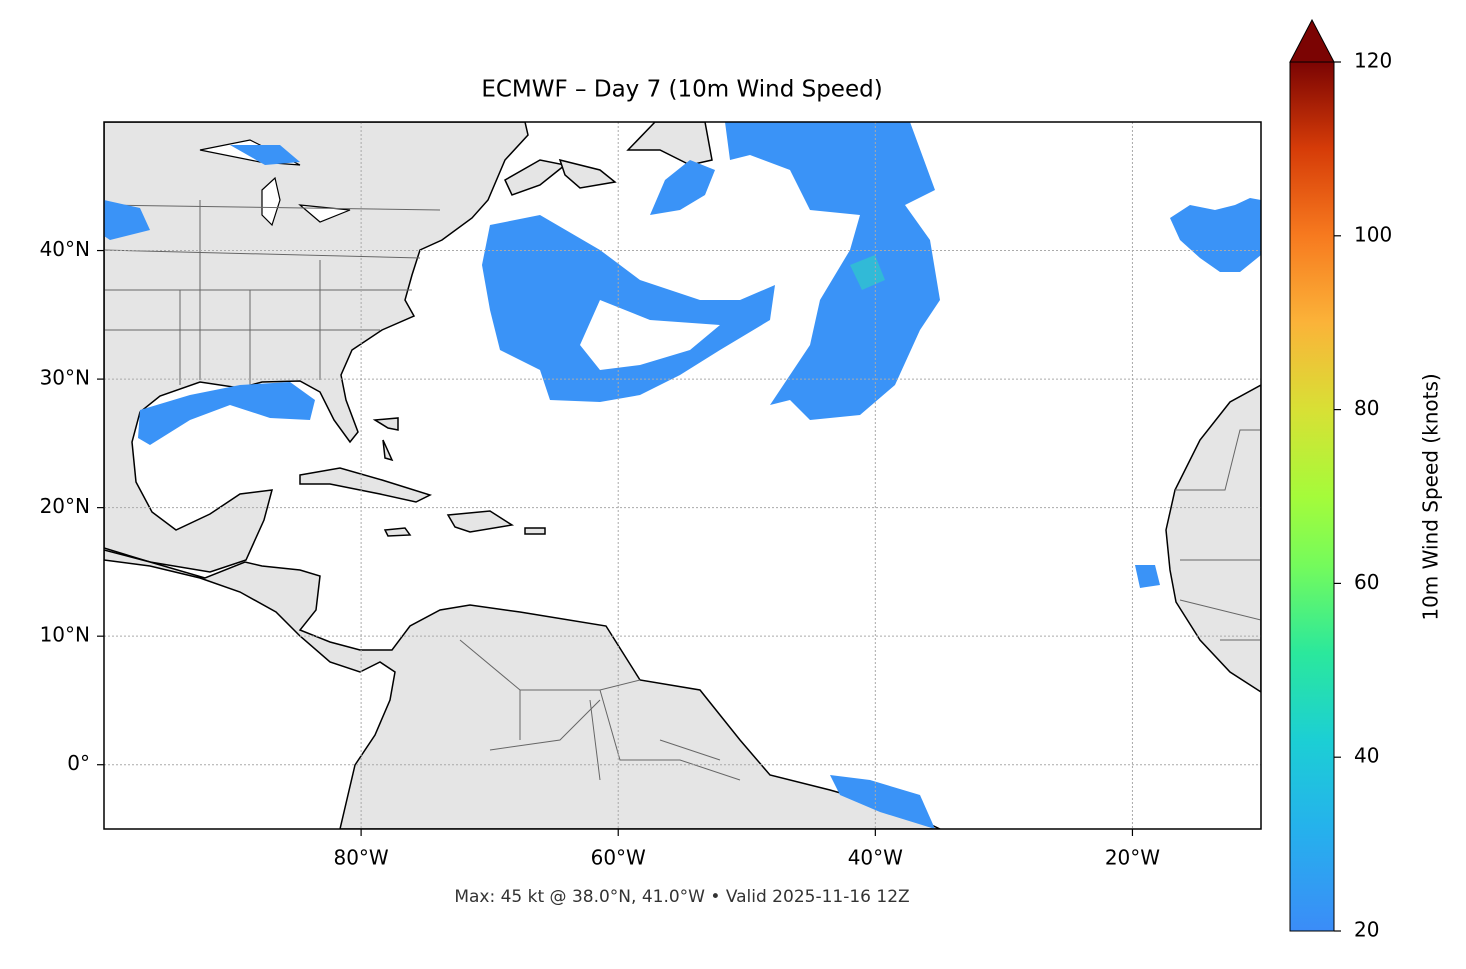 This screenshot has height=969, width=1466. What do you see at coordinates (78, 763) in the screenshot?
I see `y-tick-label: 0°` at bounding box center [78, 763].